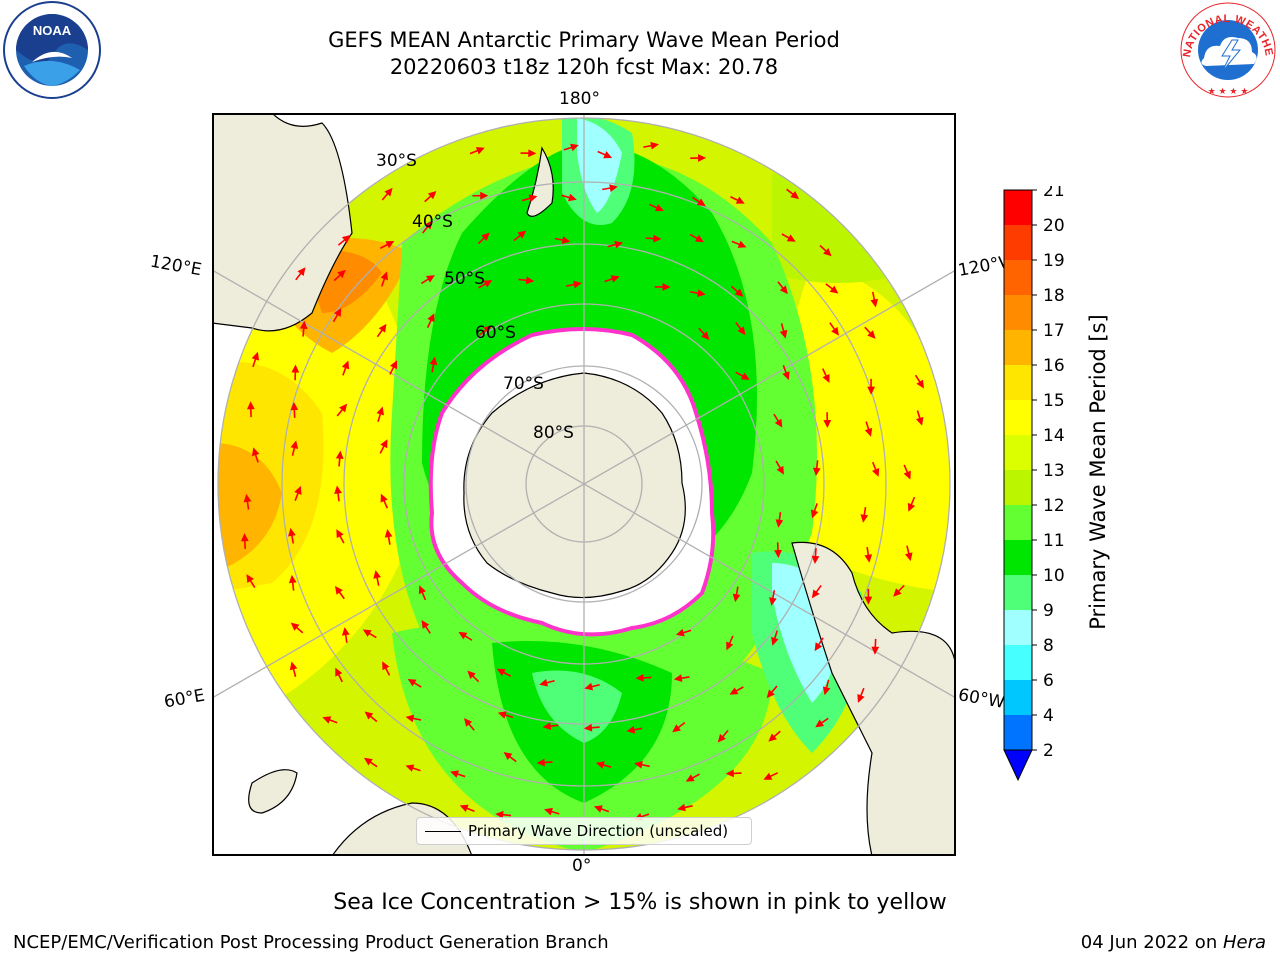  I want to click on colorbar-tick-label: 18, so click(1054, 296).